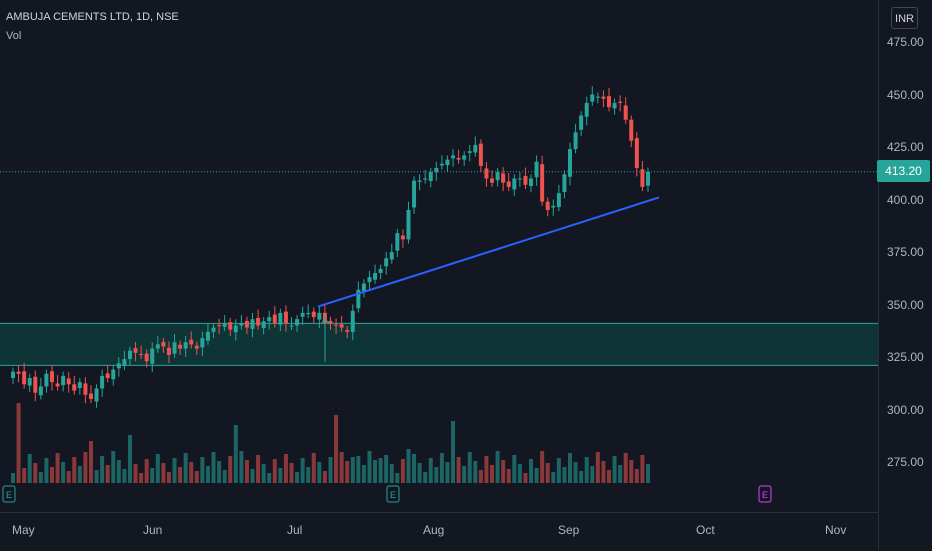 The image size is (932, 551). Describe the element at coordinates (92, 17) in the screenshot. I see `symbol-title: AMBUJA CEMENTS LTD, 1D, NSE` at that location.